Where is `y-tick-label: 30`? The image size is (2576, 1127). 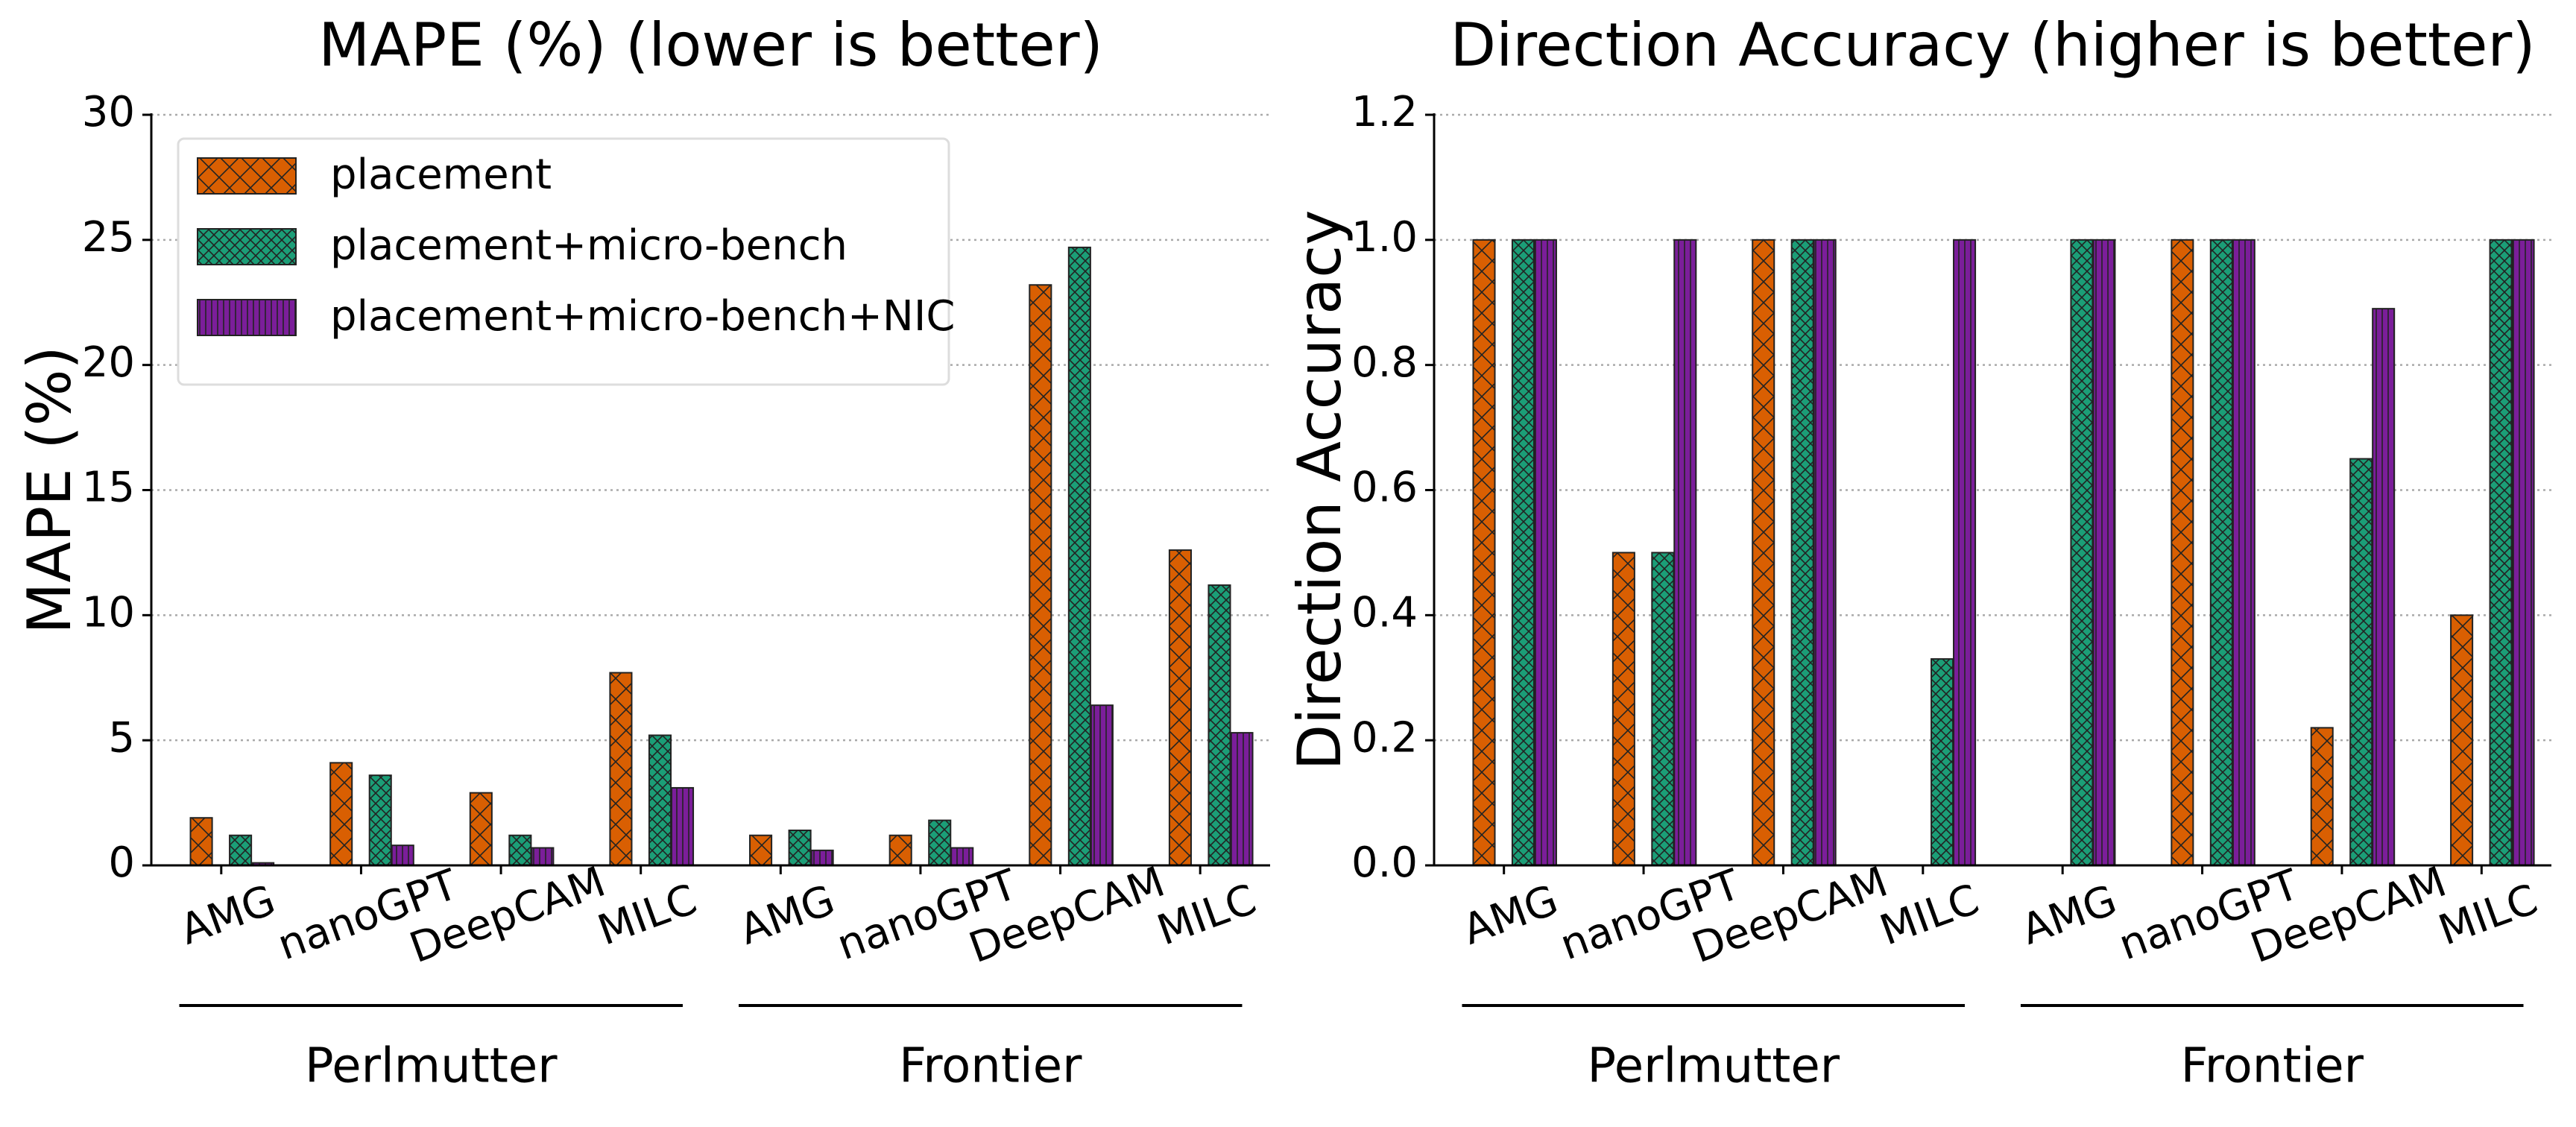
y-tick-label: 30 is located at coordinates (108, 112).